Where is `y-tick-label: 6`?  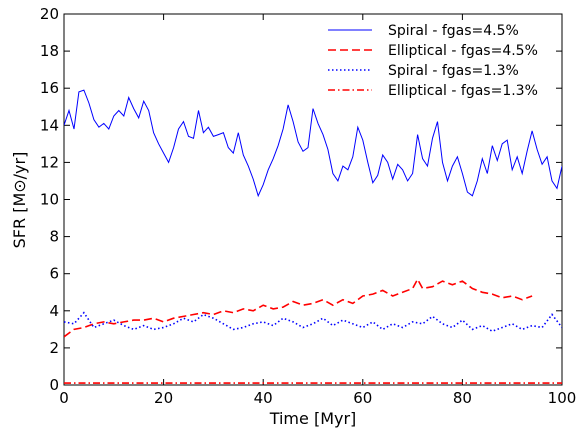
y-tick-label: 6 is located at coordinates (54, 274).